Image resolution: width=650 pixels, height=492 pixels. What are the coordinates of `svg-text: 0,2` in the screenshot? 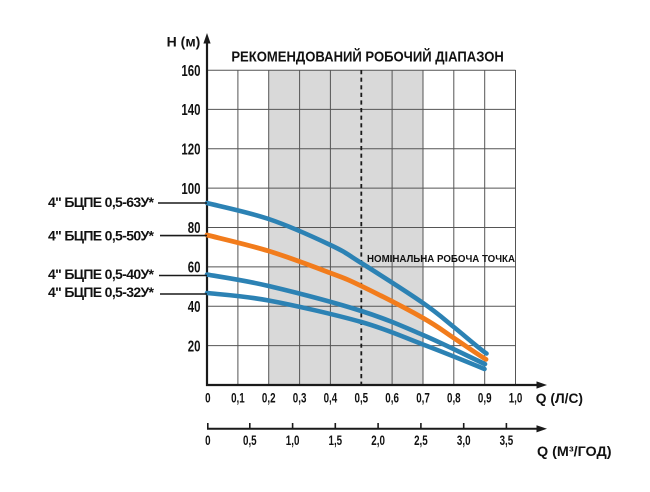 It's located at (269, 398).